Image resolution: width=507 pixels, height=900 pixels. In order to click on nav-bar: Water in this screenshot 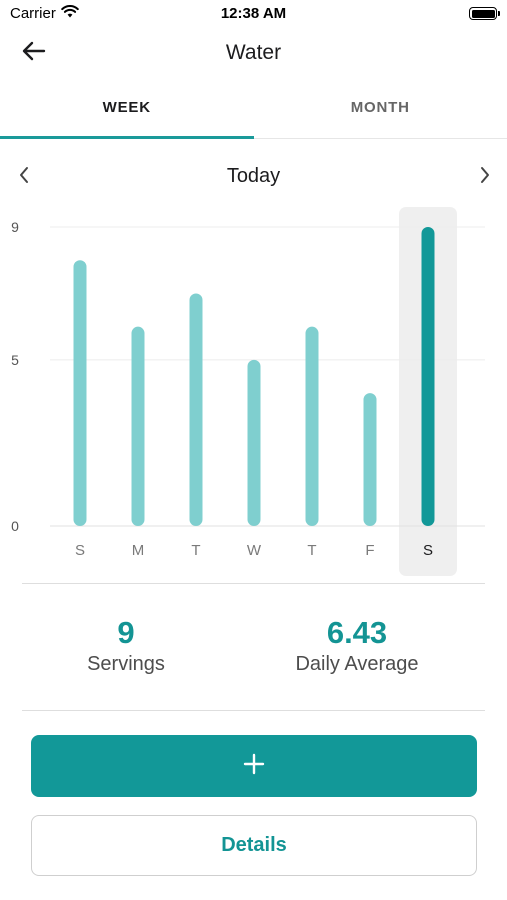, I will do `click(253, 53)`.